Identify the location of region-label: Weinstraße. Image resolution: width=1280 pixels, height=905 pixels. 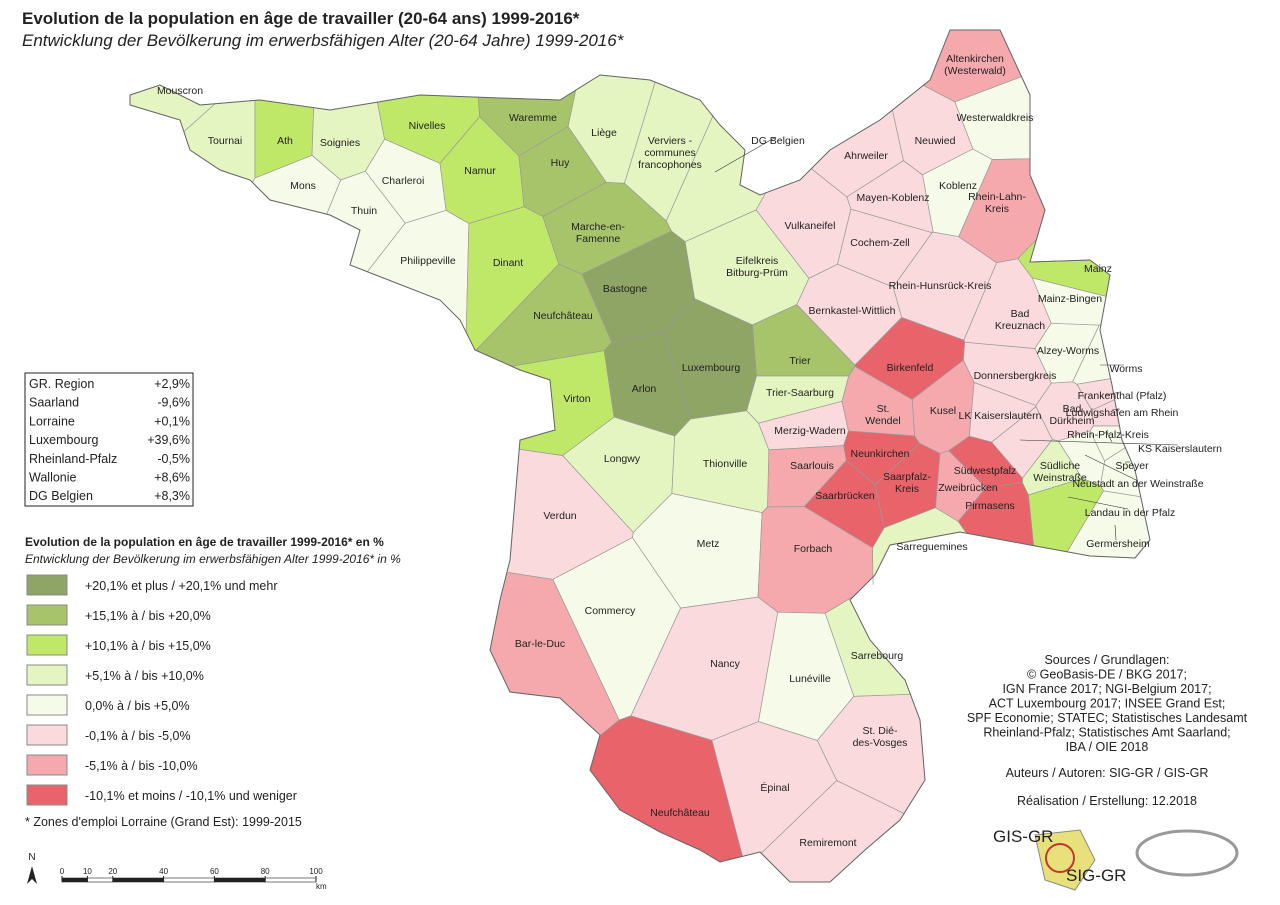
(1060, 478).